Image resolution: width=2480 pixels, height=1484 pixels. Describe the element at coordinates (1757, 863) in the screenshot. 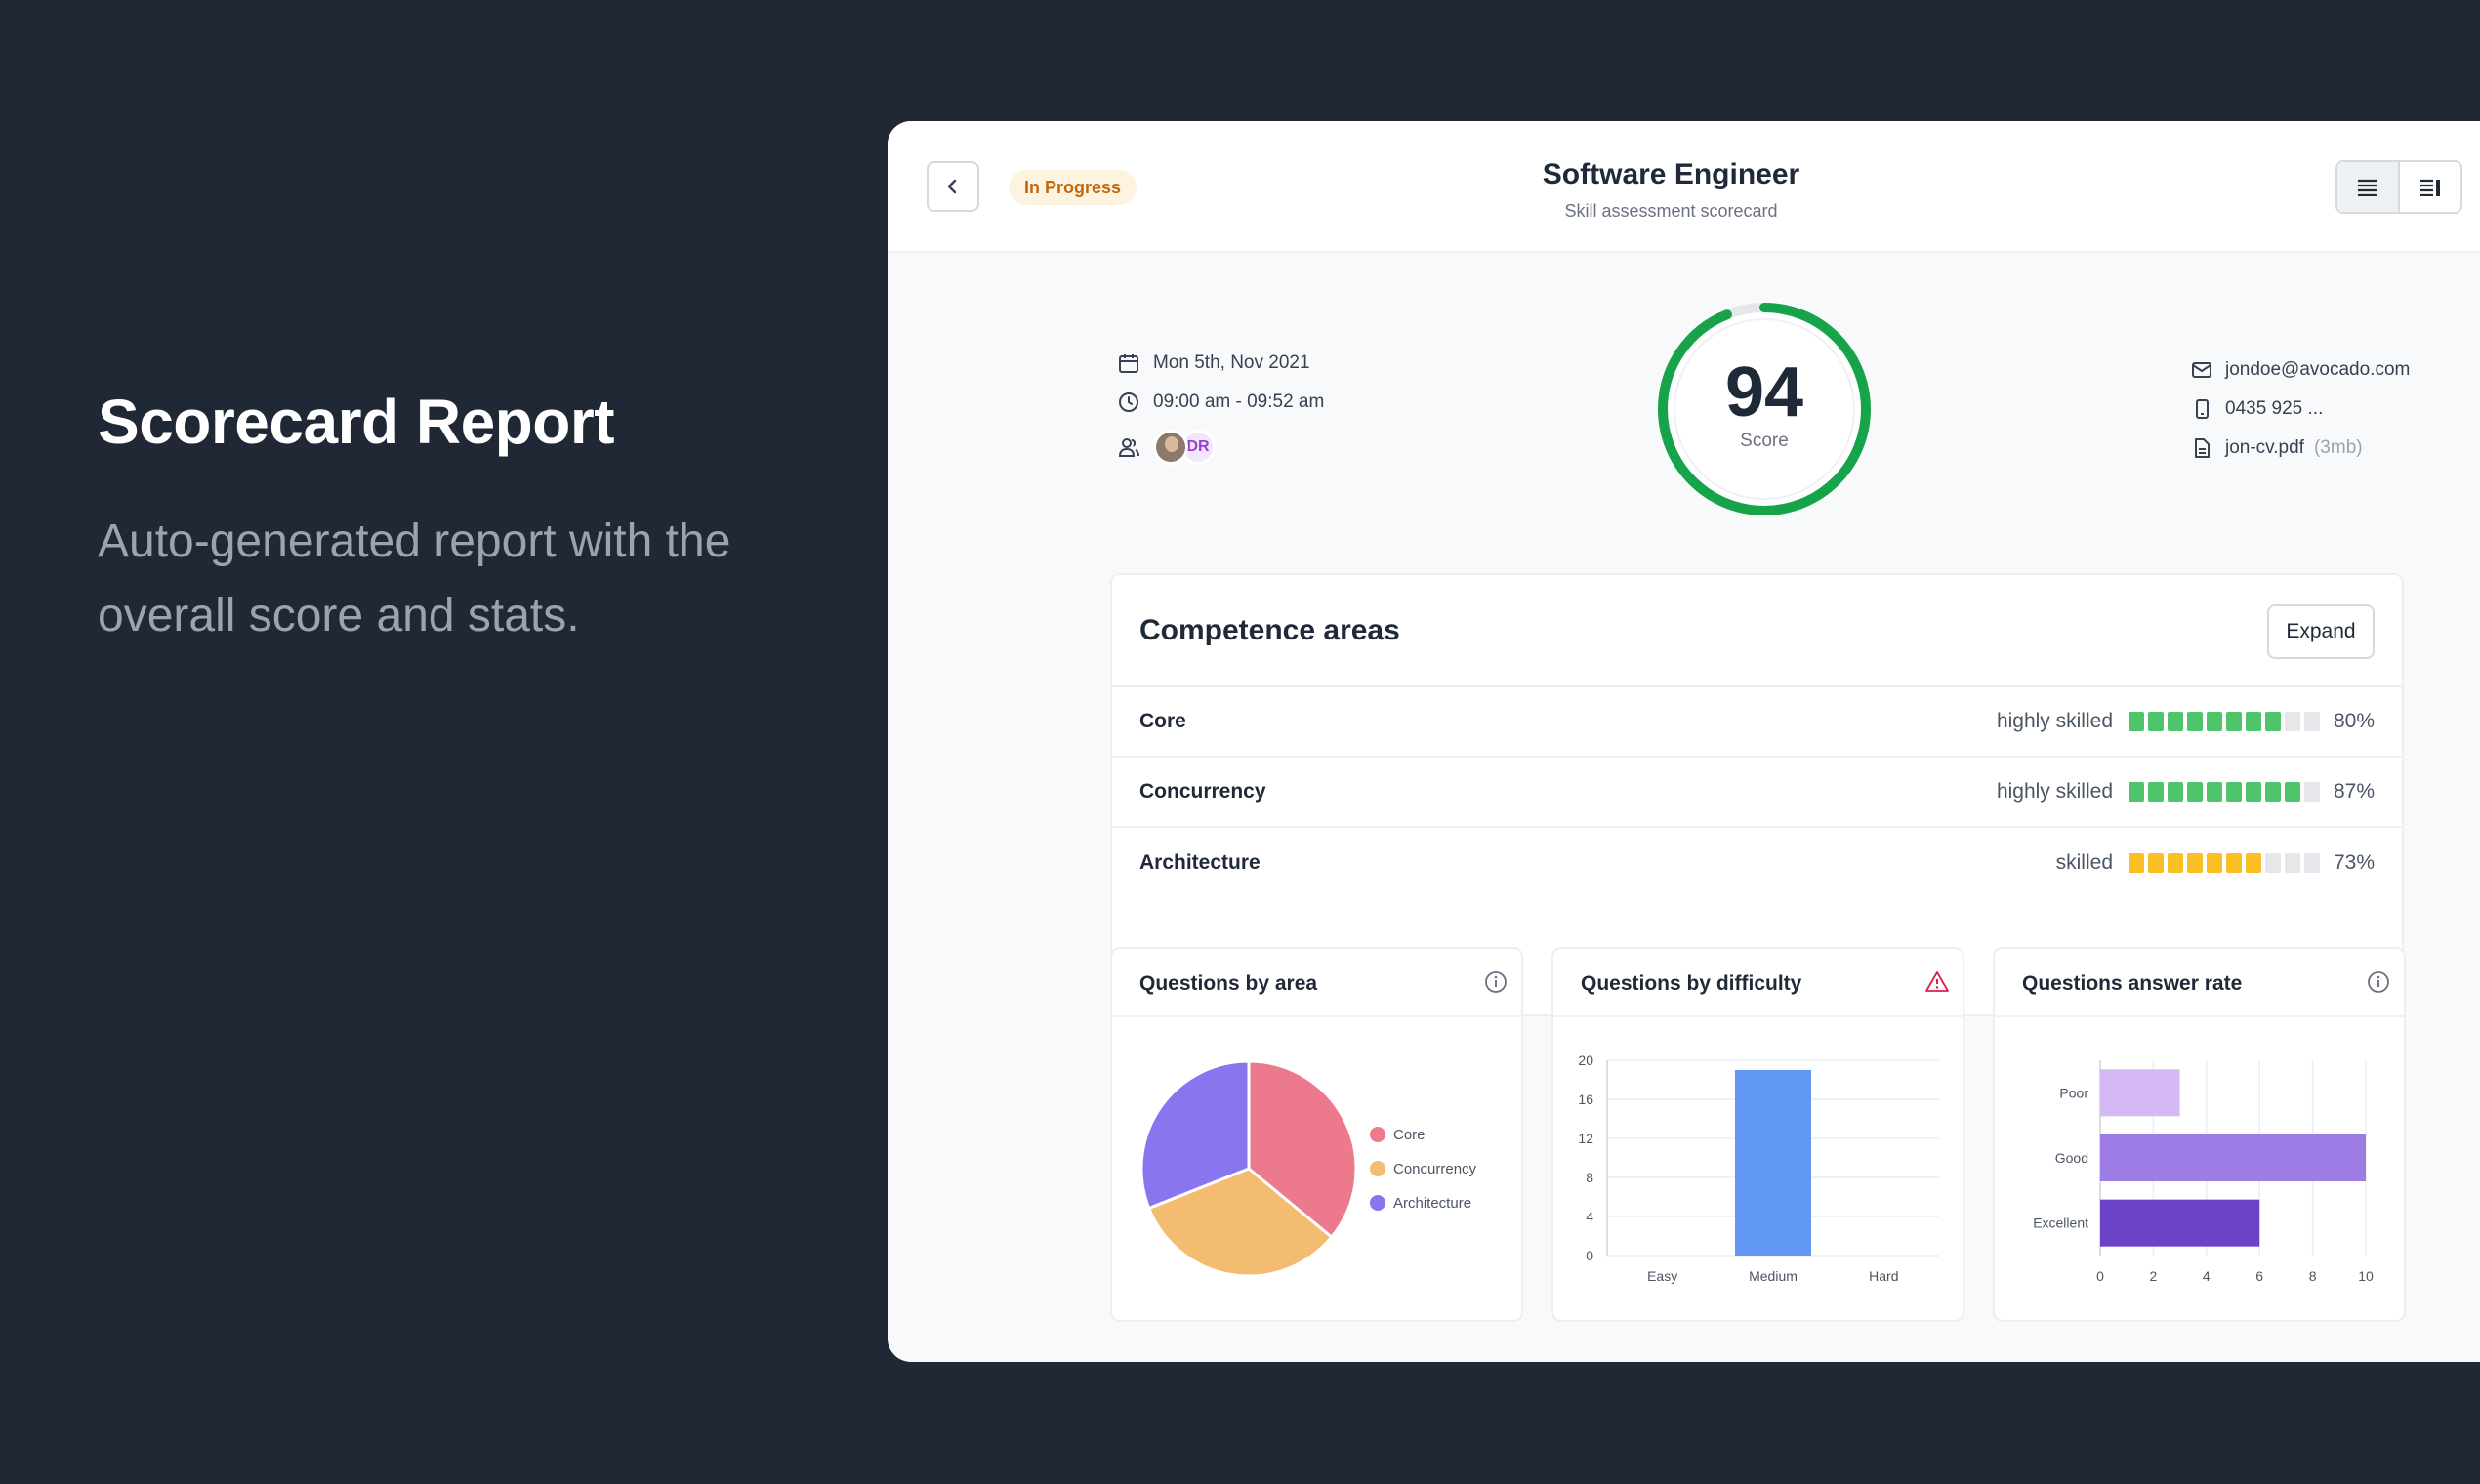

I see `competence-row: Architecture skilled 73%` at that location.